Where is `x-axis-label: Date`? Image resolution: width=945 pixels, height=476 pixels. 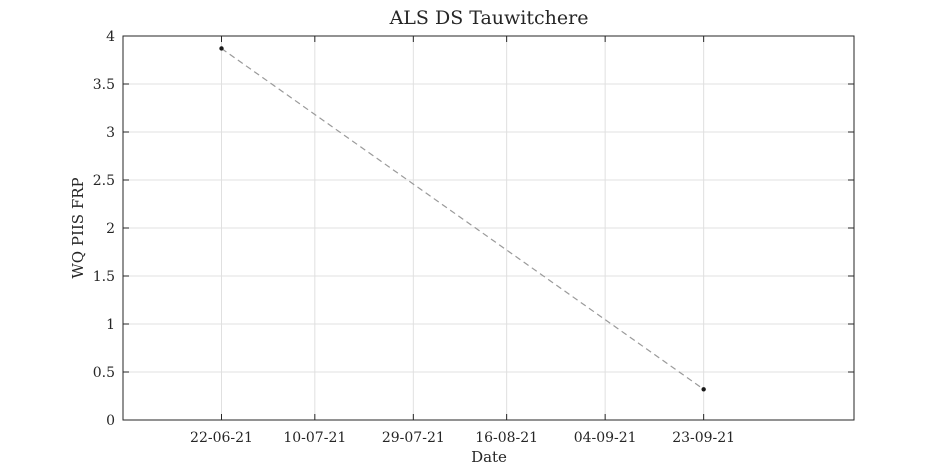 x-axis-label: Date is located at coordinates (489, 457).